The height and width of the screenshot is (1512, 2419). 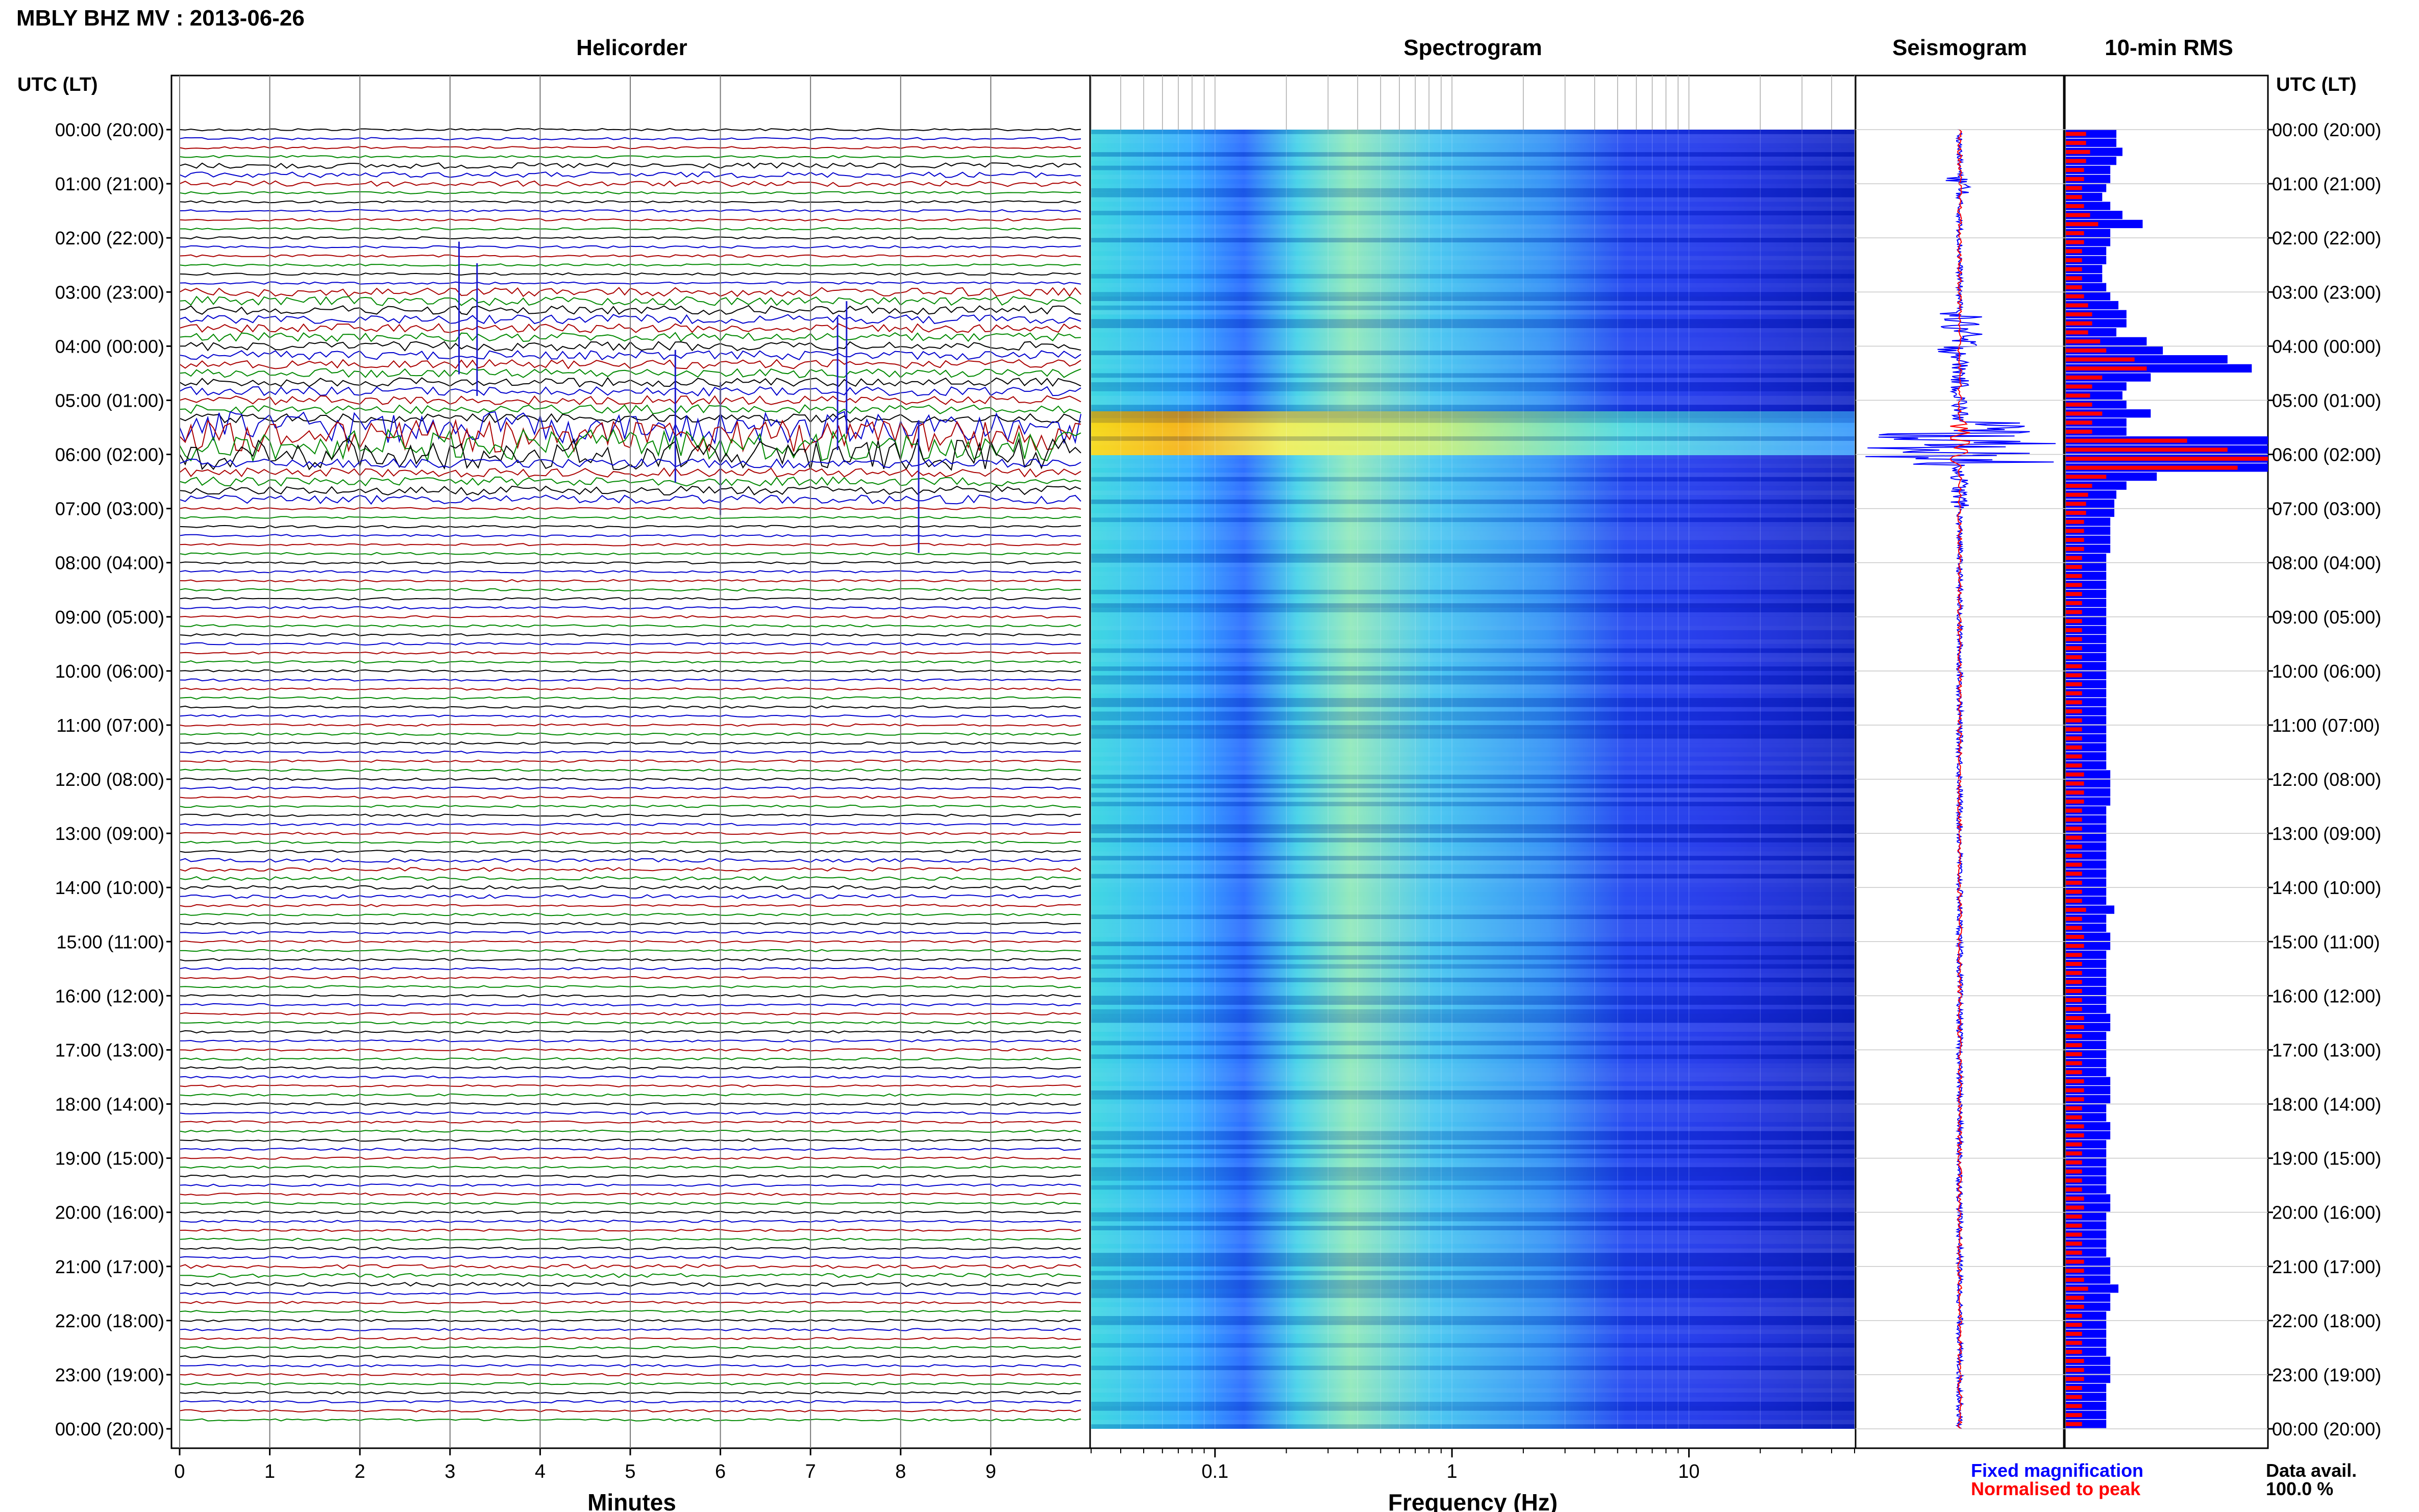 What do you see at coordinates (2326, 1158) in the screenshot?
I see `time-label-right: 19:00 (15:00)` at bounding box center [2326, 1158].